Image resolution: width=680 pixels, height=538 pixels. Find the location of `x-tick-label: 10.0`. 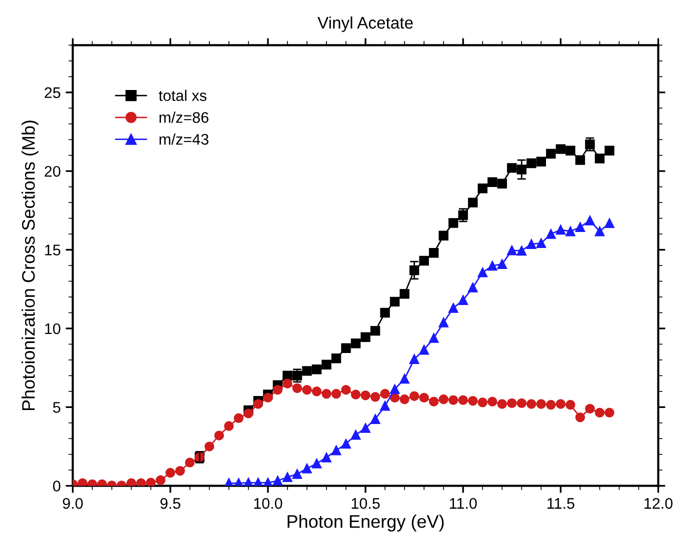

x-tick-label: 10.0 is located at coordinates (268, 503).